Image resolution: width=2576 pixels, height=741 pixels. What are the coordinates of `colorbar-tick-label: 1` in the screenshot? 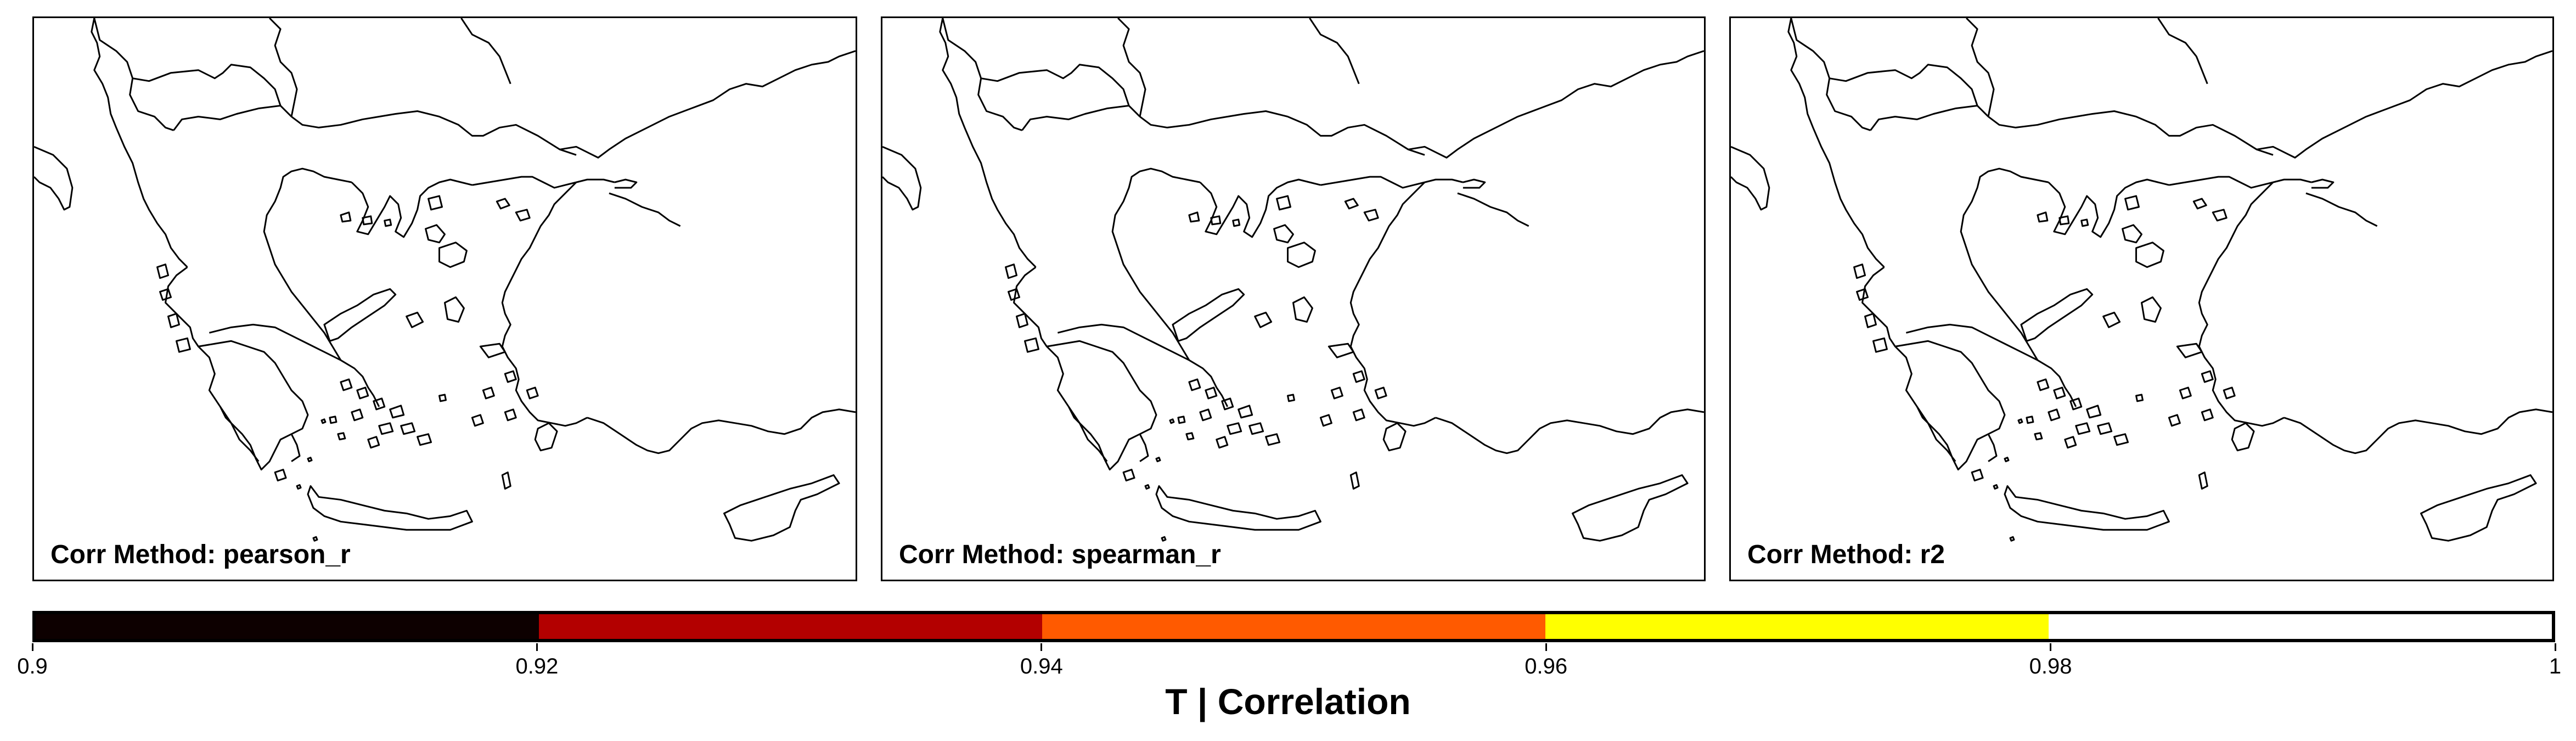 It's located at (2555, 666).